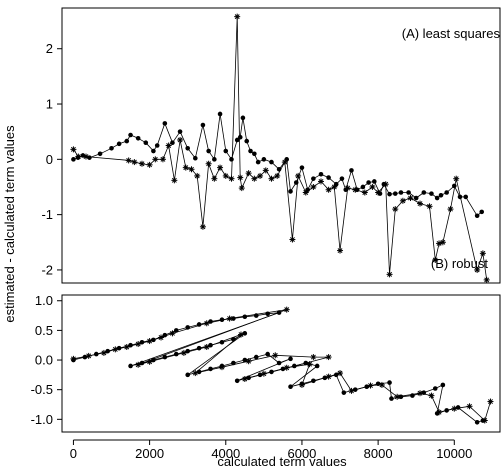  What do you see at coordinates (451, 33) in the screenshot?
I see `panel-a-label: (A) least squares` at bounding box center [451, 33].